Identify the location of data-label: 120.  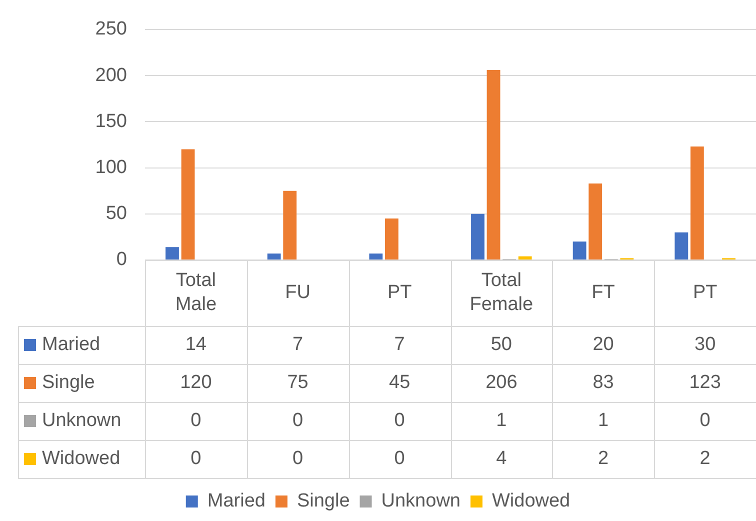
(196, 383).